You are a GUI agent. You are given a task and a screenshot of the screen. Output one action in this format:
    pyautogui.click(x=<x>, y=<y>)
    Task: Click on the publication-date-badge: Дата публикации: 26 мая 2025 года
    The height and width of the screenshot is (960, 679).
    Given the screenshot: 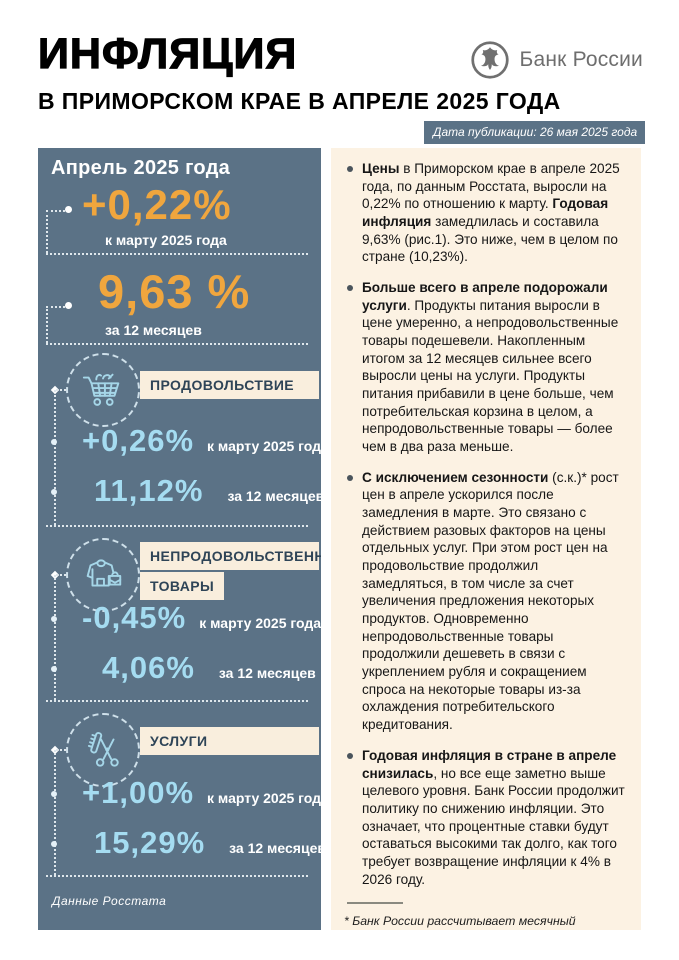 What is the action you would take?
    pyautogui.click(x=534, y=132)
    